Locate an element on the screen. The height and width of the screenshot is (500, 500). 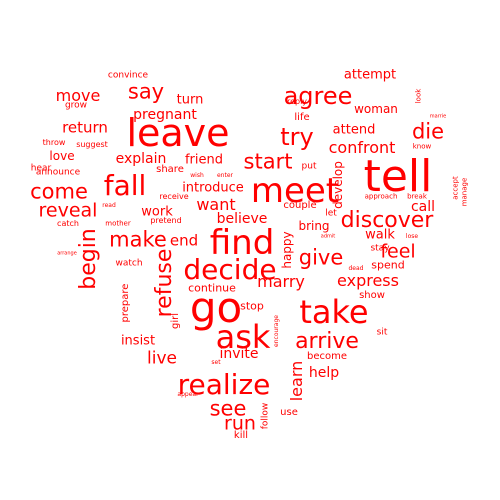
word-marrie: marrie is located at coordinates (438, 116).